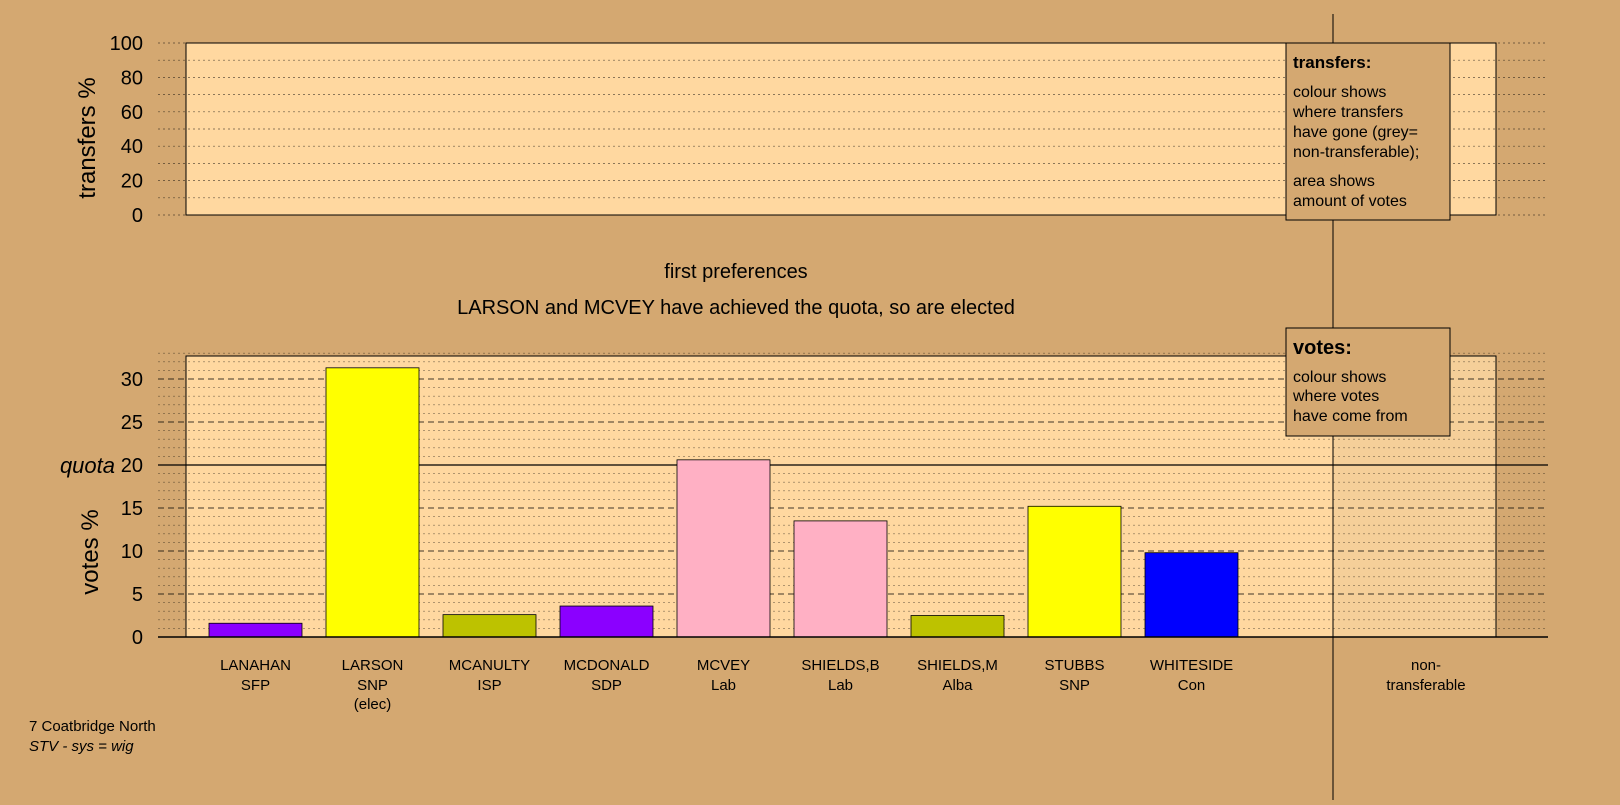 The height and width of the screenshot is (805, 1620). I want to click on candidate-name-label: SHIELDS,B, so click(840, 665).